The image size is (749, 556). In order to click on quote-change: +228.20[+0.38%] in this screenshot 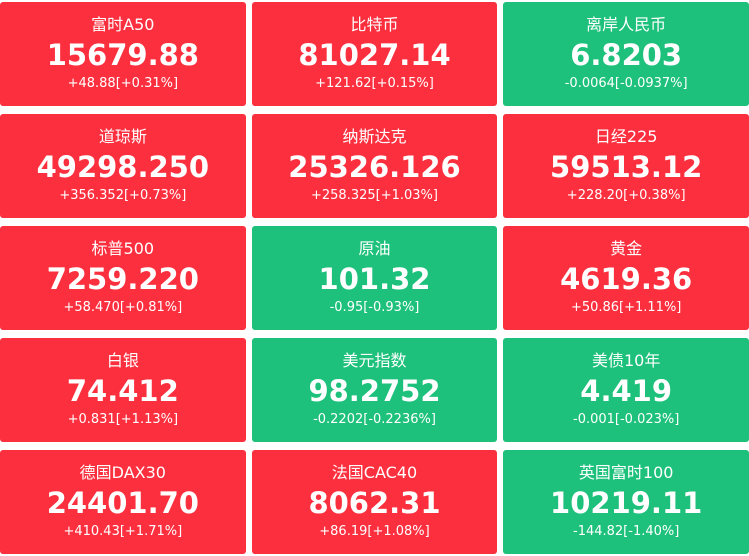, I will do `click(626, 195)`.